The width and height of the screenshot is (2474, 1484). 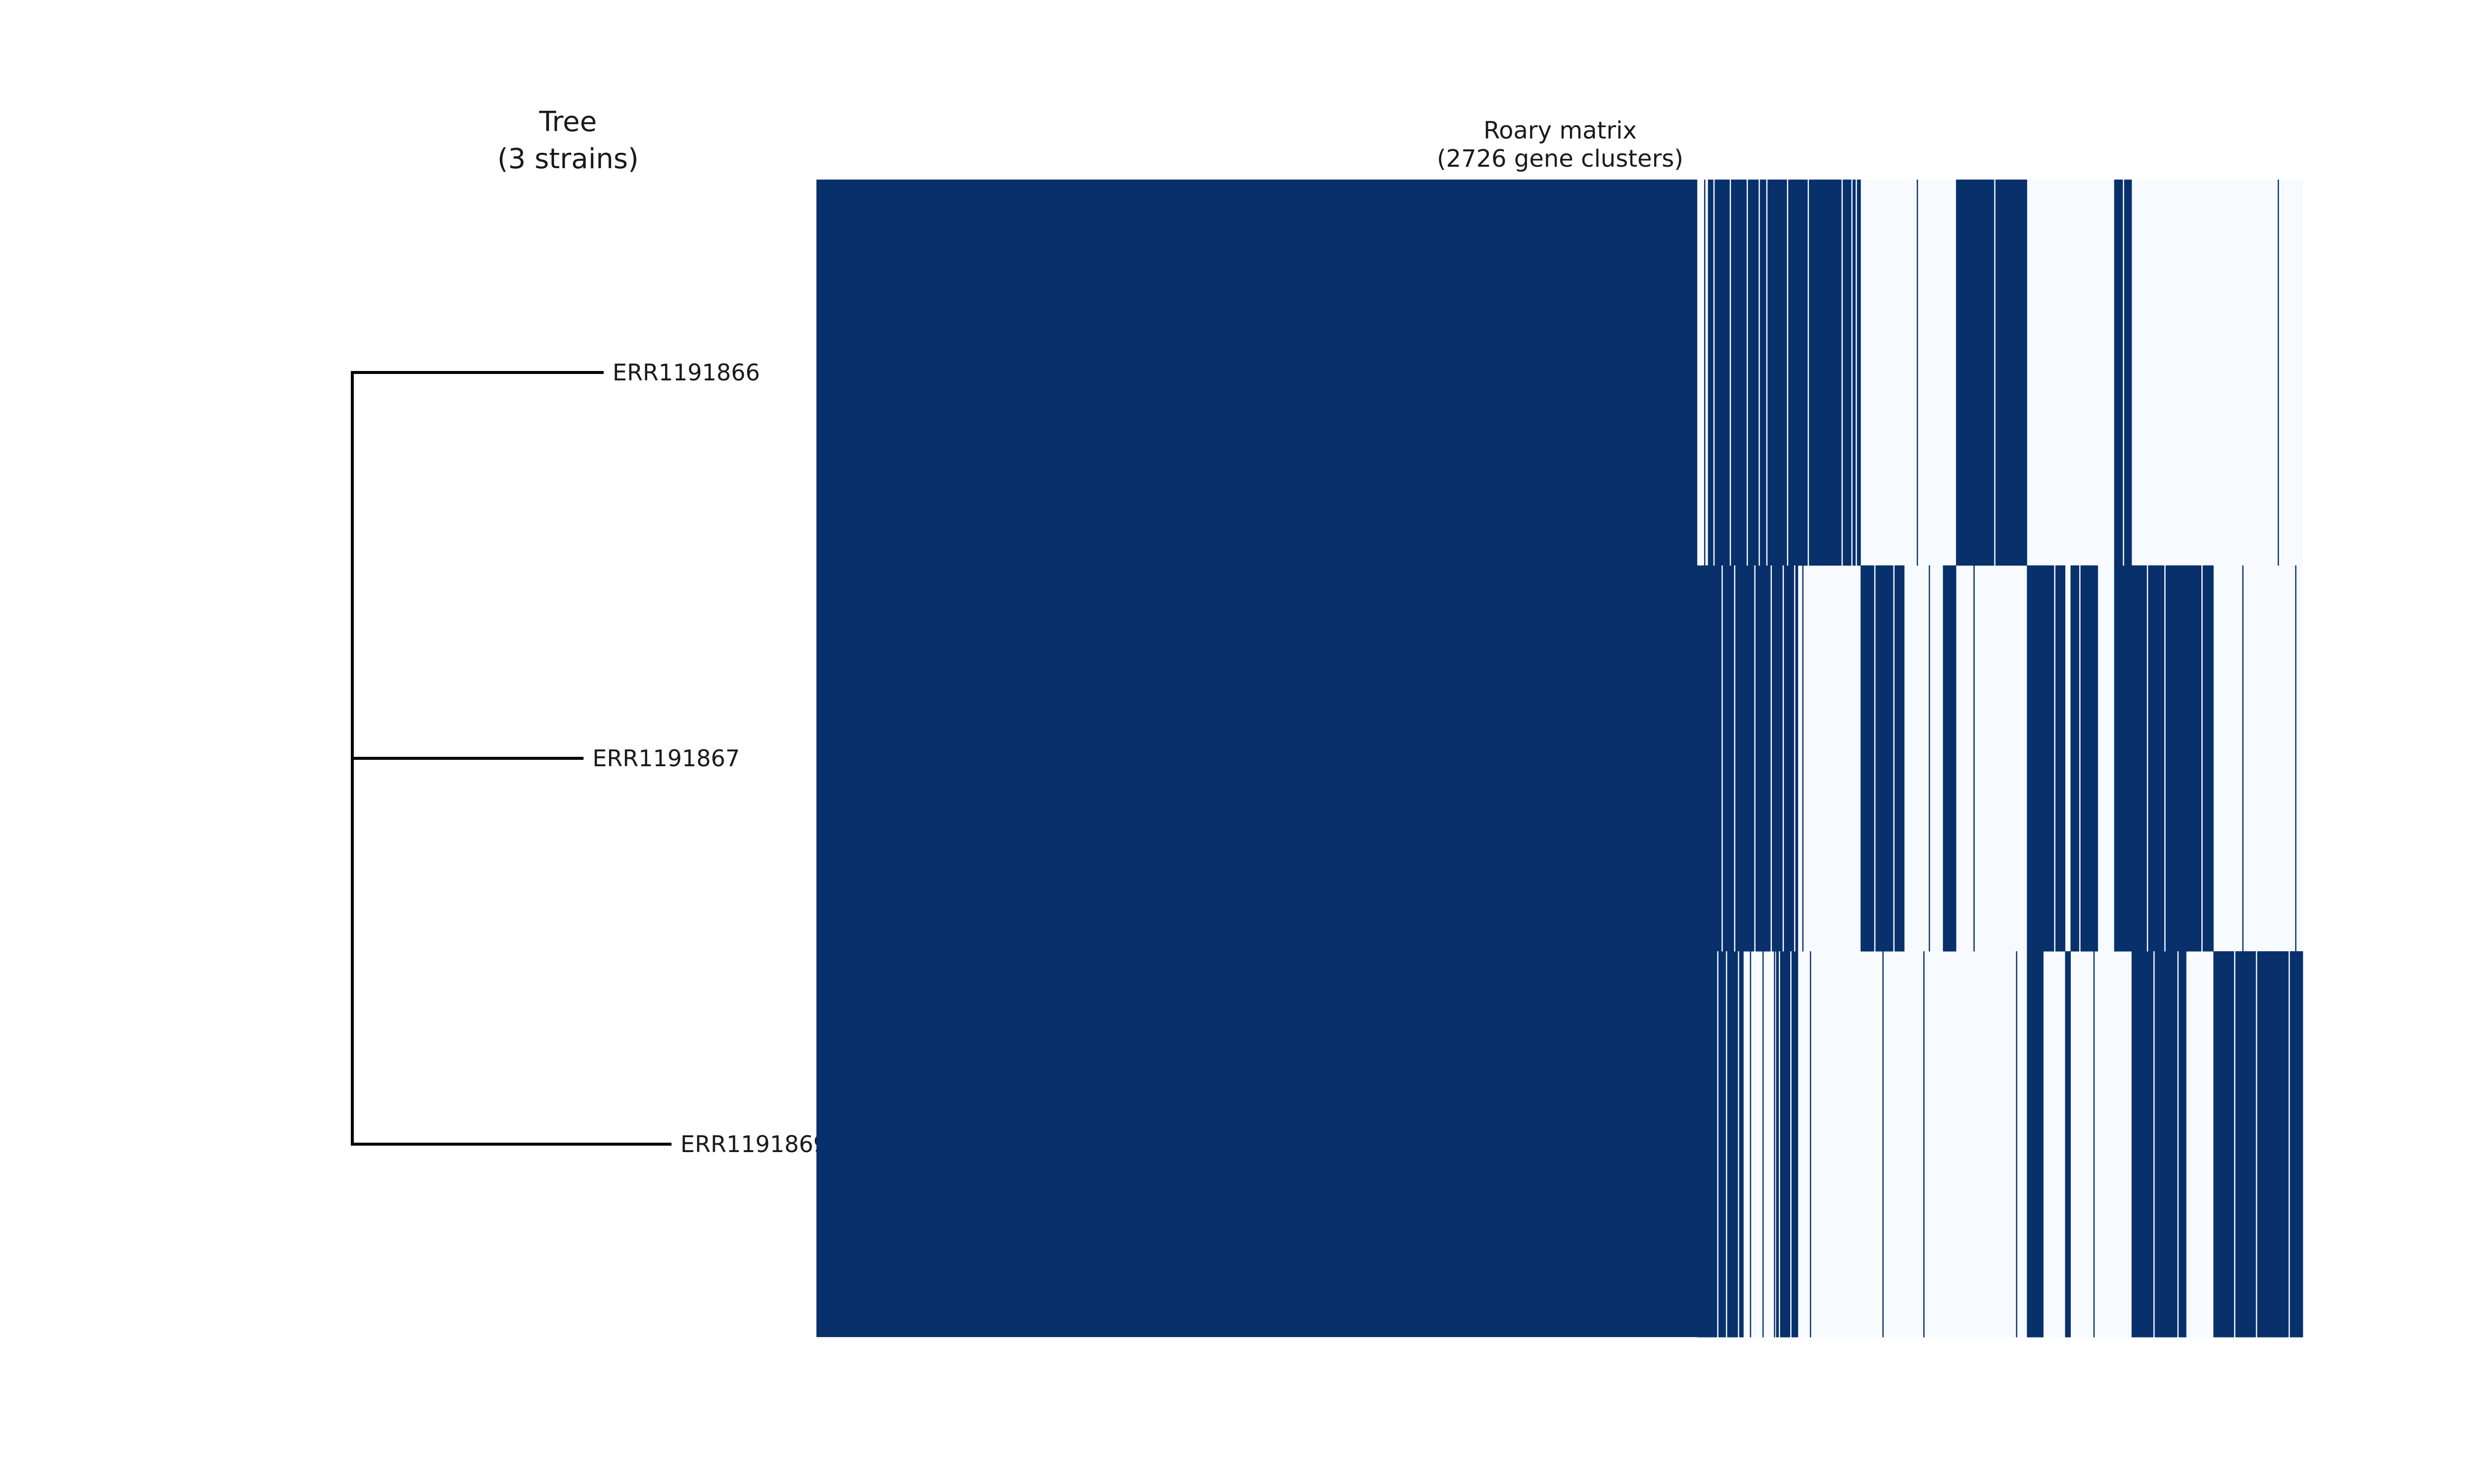 What do you see at coordinates (589, 758) in the screenshot?
I see `phylogenetic-tree: ERR1191866 ERR1191867 ERR1191869` at bounding box center [589, 758].